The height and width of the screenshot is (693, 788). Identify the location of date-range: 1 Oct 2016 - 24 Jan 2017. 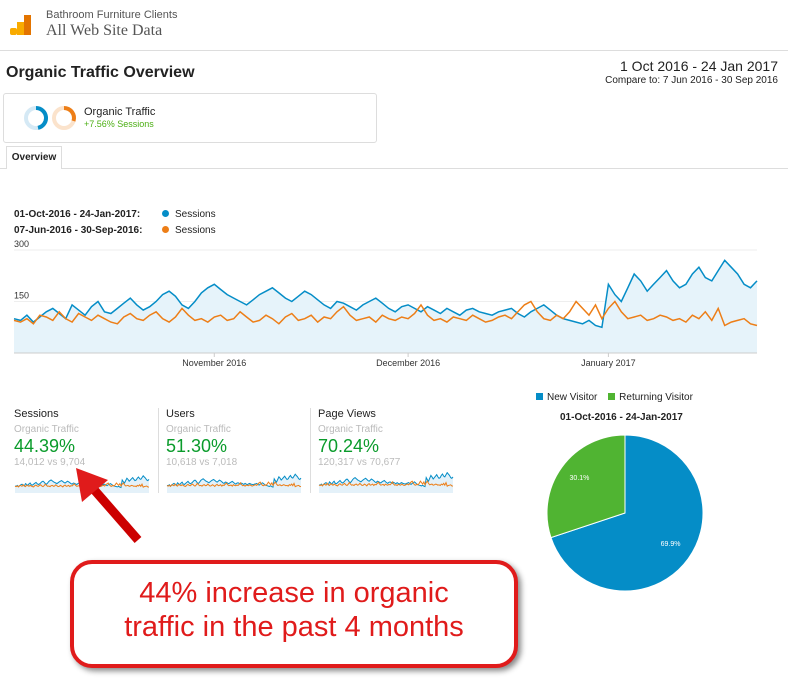
(699, 66).